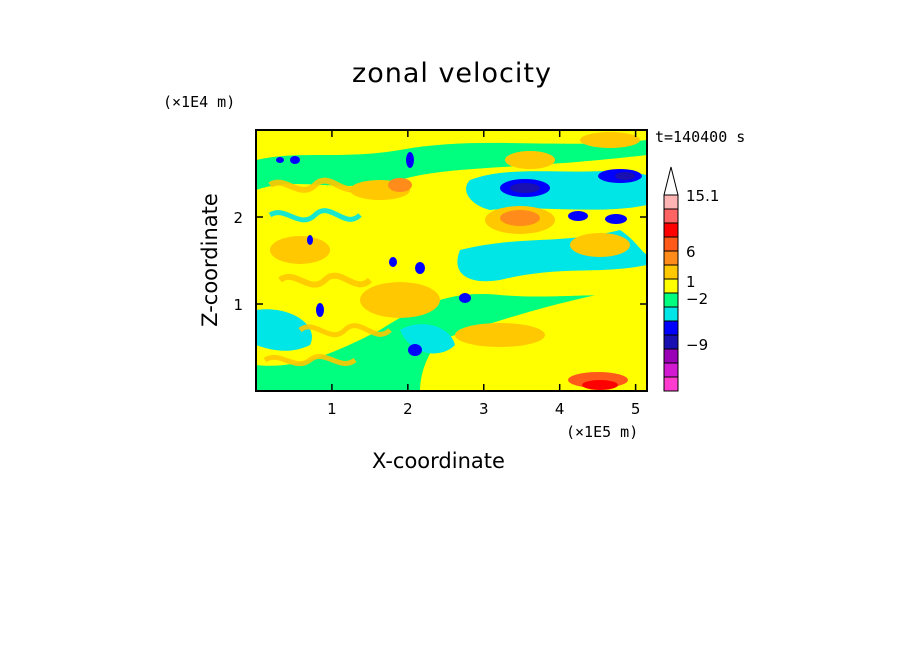  I want to click on y-tick-label: 2, so click(238, 218).